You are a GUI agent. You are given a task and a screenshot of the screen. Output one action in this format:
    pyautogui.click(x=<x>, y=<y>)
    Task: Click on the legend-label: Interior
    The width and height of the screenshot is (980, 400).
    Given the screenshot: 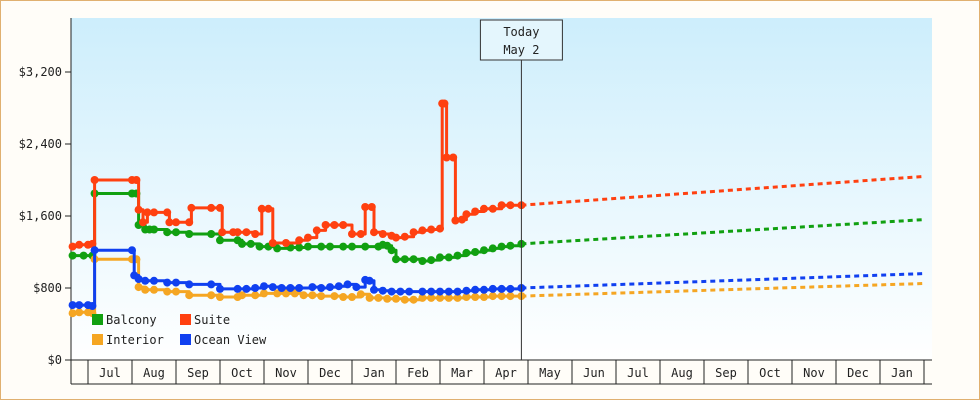 What is the action you would take?
    pyautogui.click(x=135, y=340)
    